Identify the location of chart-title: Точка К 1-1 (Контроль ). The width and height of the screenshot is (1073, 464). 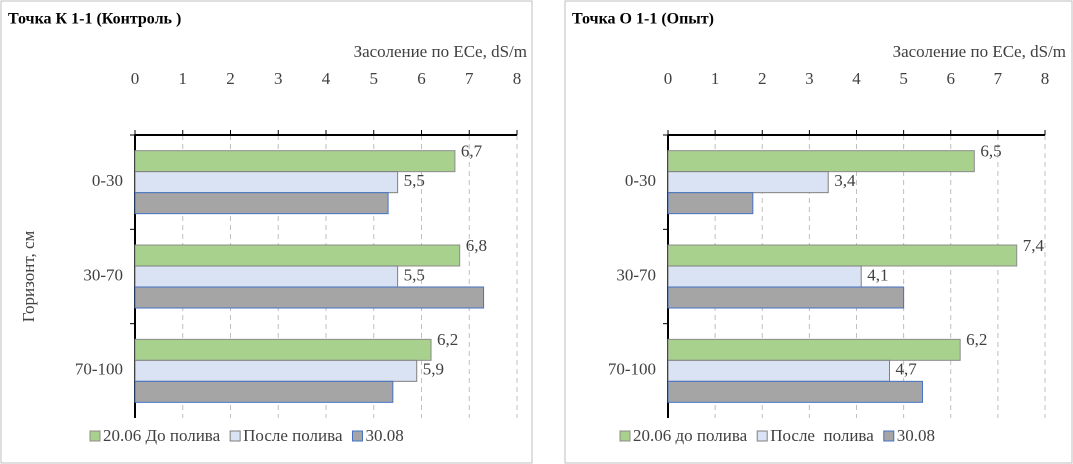
(94, 19).